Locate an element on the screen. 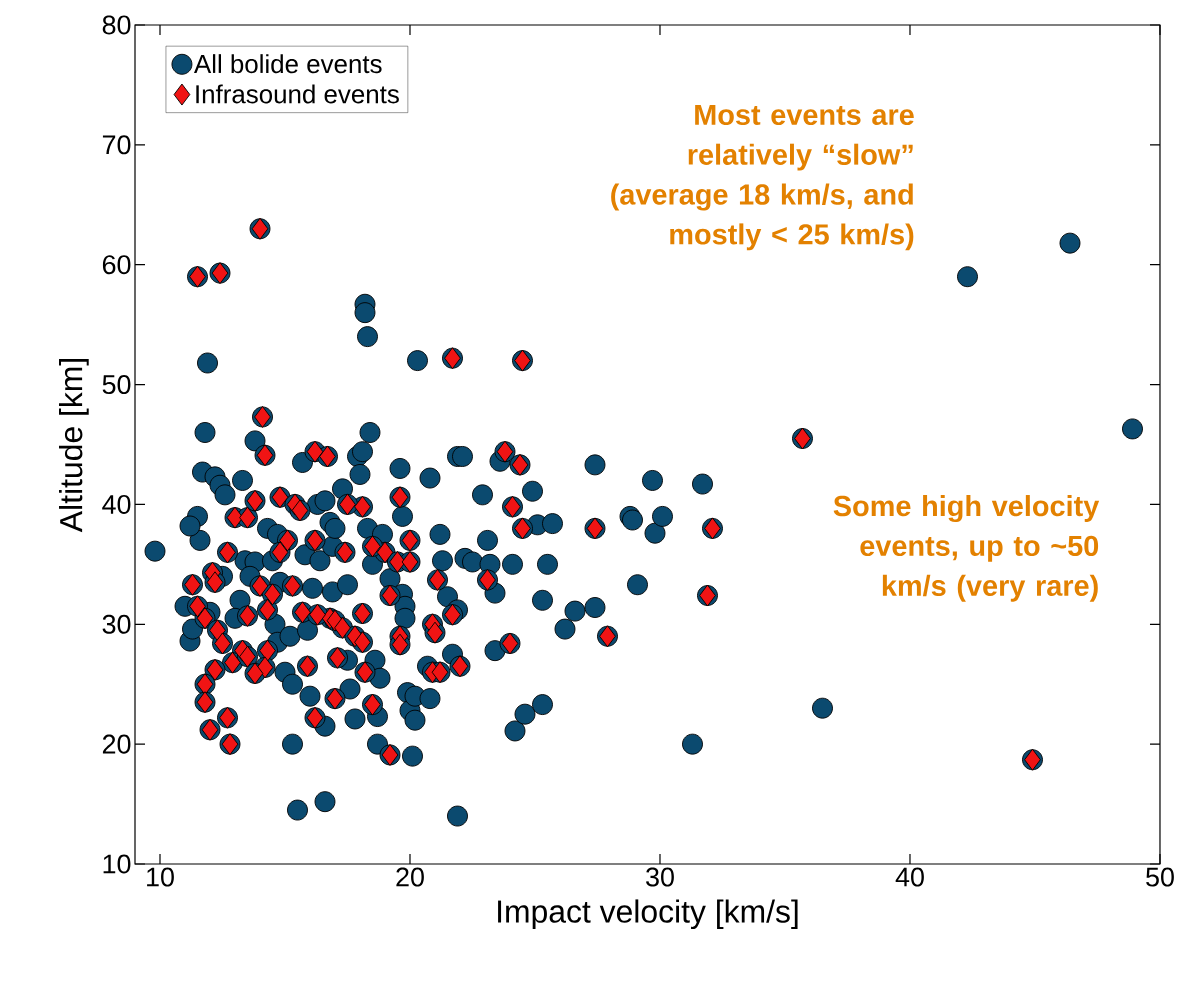 This screenshot has height=986, width=1190. y-axis-title: Altitude [km] is located at coordinates (74, 446).